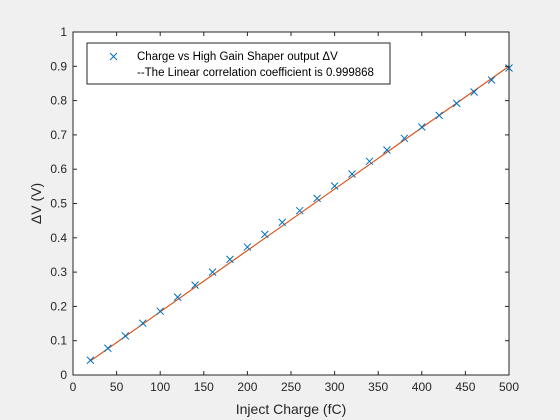 This screenshot has width=560, height=420. What do you see at coordinates (465, 387) in the screenshot?
I see `x-tick-label: 450` at bounding box center [465, 387].